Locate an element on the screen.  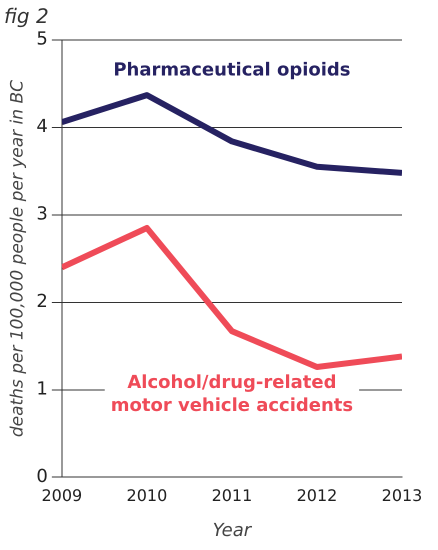
x-tick-label: 2010 is located at coordinates (147, 495).